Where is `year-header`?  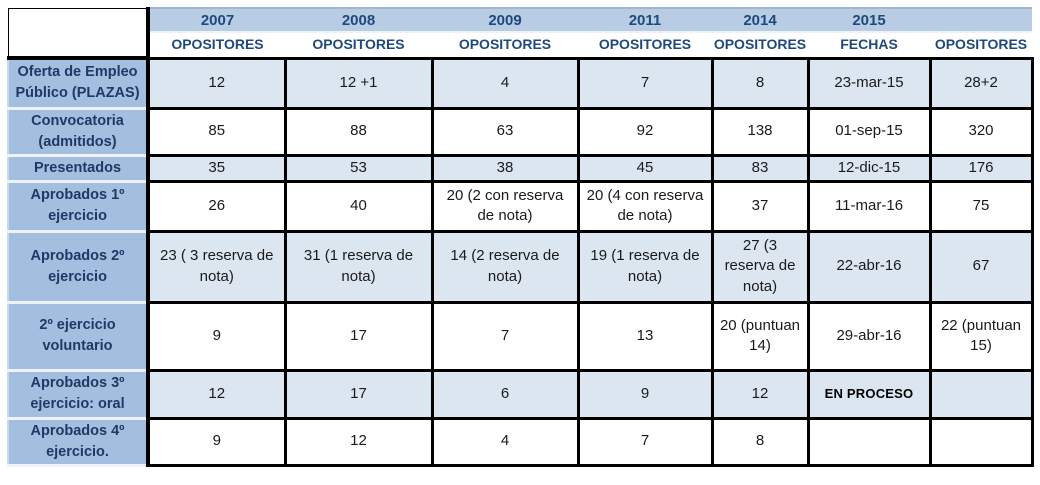 year-header is located at coordinates (981, 20).